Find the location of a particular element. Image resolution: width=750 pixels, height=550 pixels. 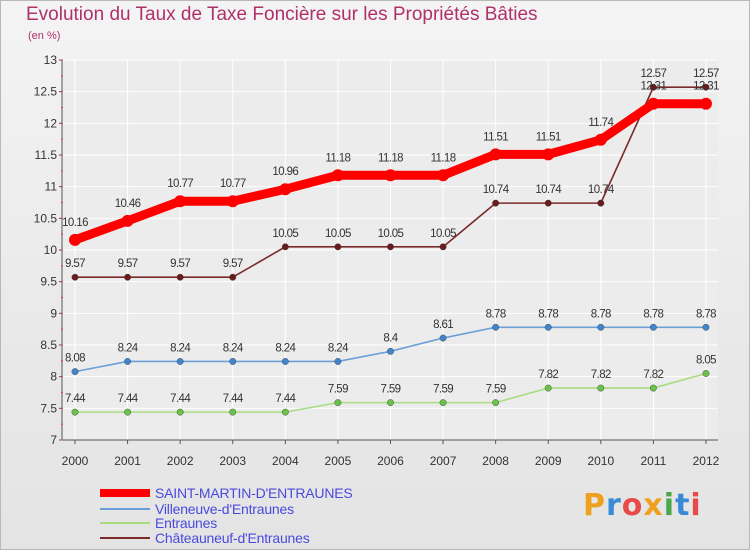

x-tick-label: 2010 is located at coordinates (600, 461).